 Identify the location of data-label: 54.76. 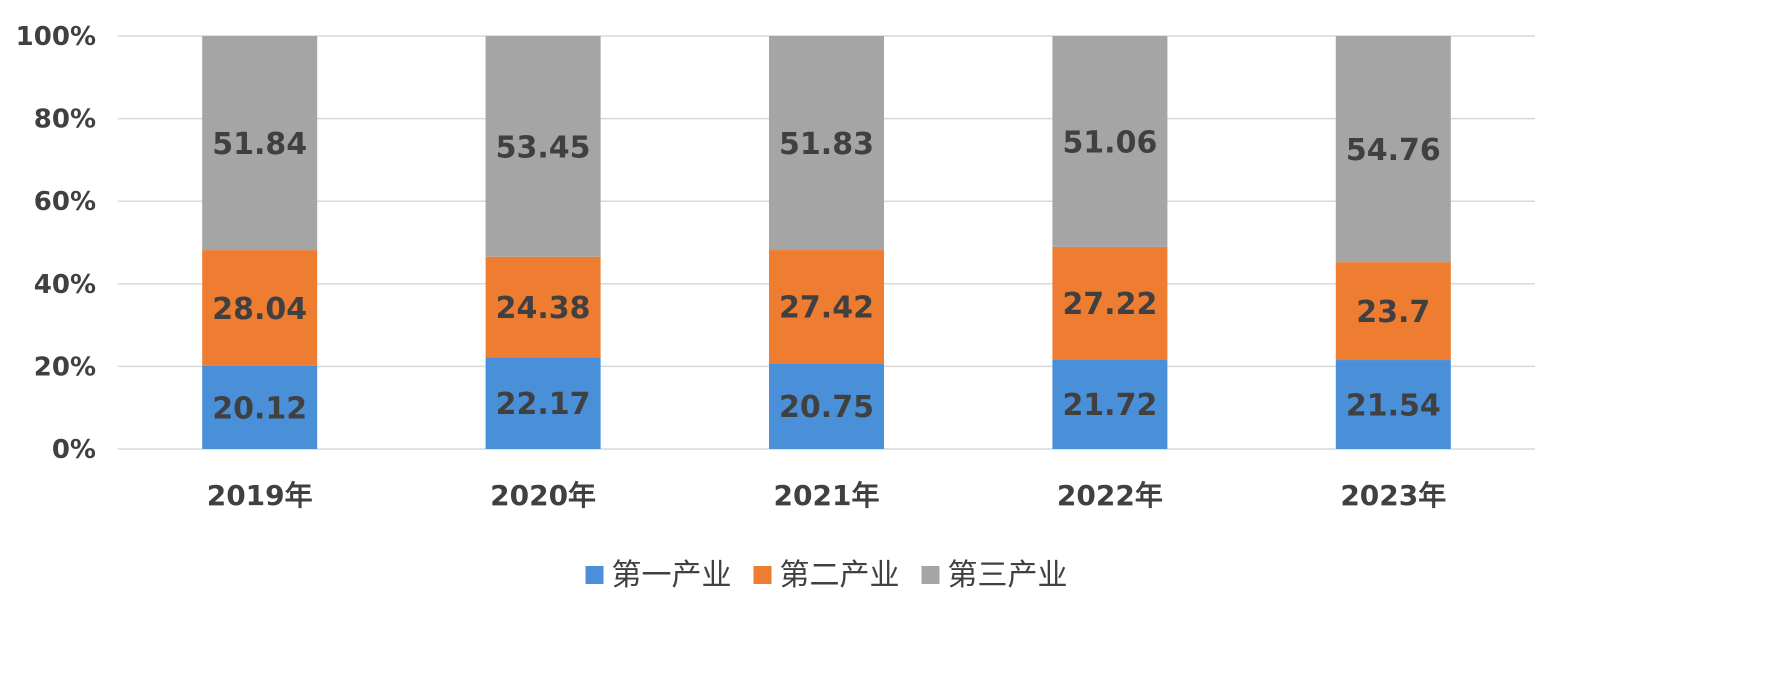
(1393, 150).